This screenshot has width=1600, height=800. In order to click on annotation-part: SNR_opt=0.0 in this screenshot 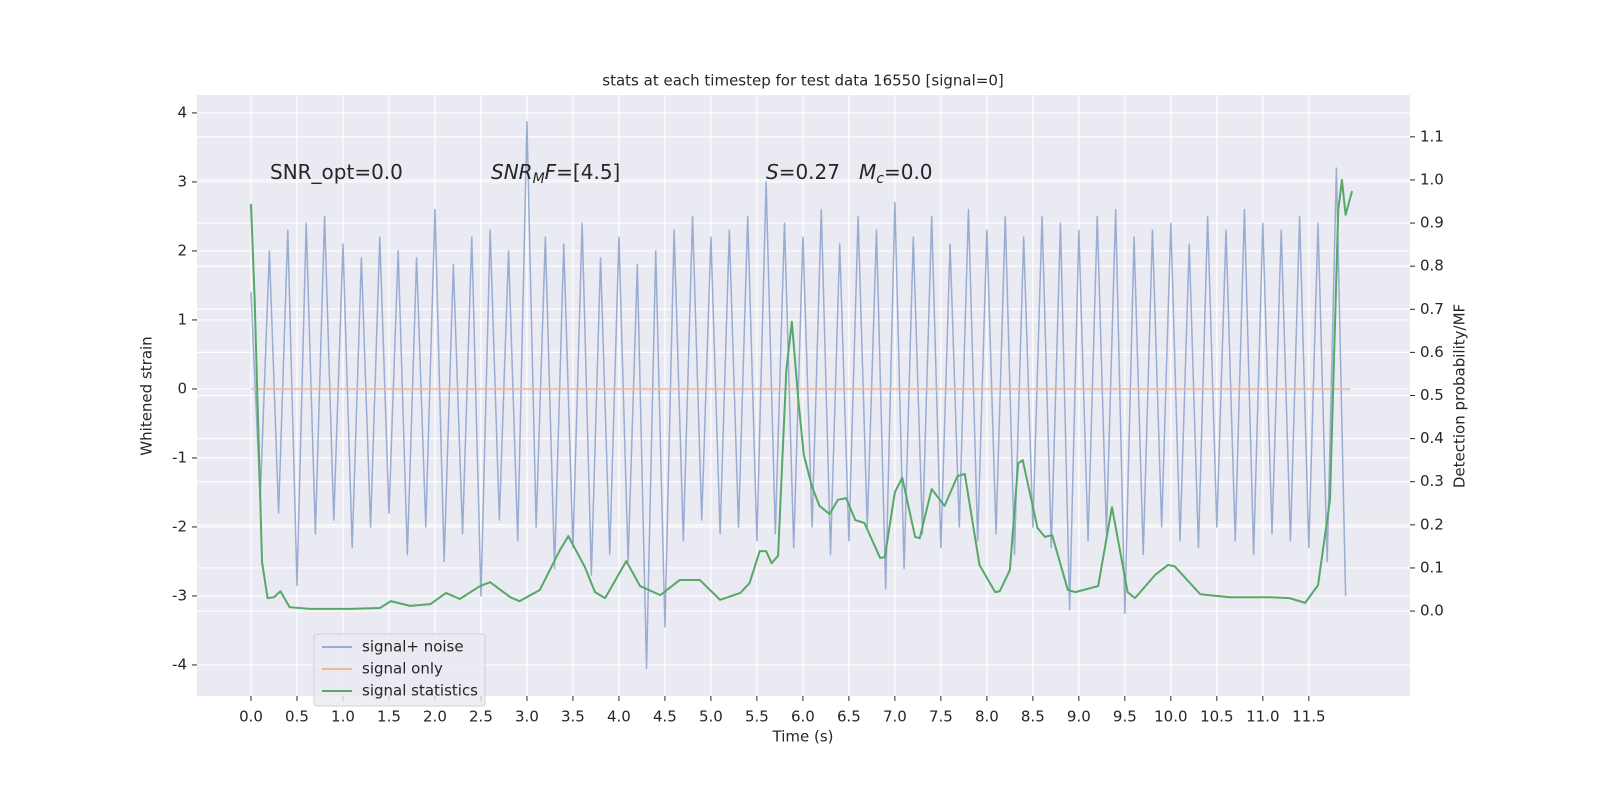, I will do `click(336, 172)`.